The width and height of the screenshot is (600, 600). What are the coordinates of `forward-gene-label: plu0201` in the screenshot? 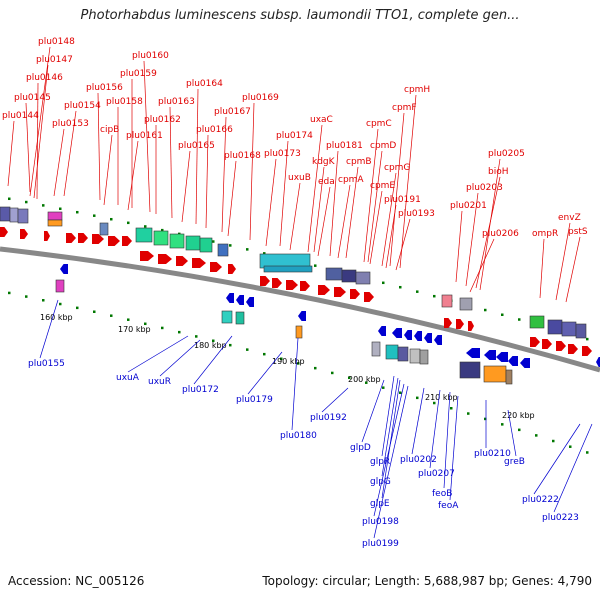 It's located at (468, 206).